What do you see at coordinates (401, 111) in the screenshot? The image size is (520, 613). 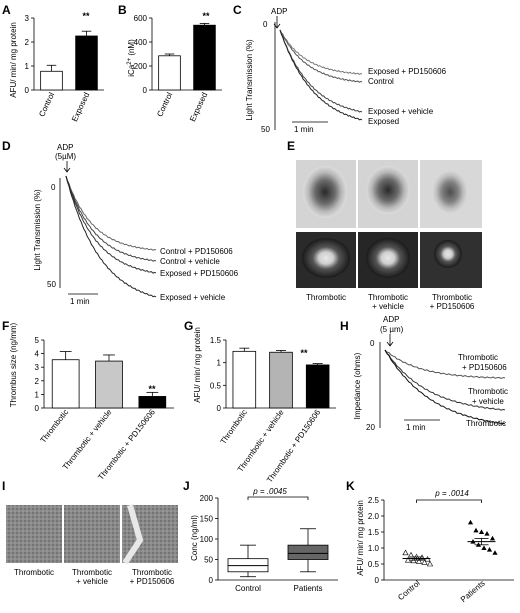 I see `panel-c-trace-label-2: Exposed + vehicle` at bounding box center [401, 111].